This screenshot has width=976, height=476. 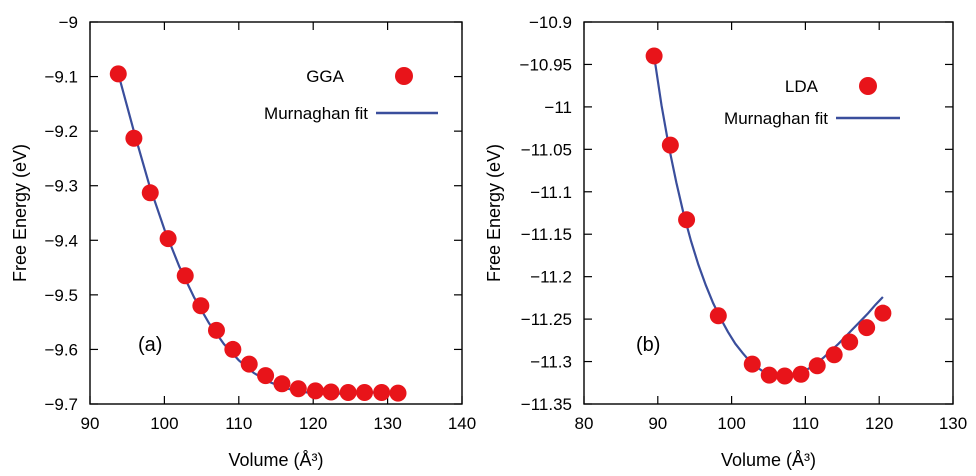 What do you see at coordinates (462, 423) in the screenshot?
I see `x-tick-label: 140` at bounding box center [462, 423].